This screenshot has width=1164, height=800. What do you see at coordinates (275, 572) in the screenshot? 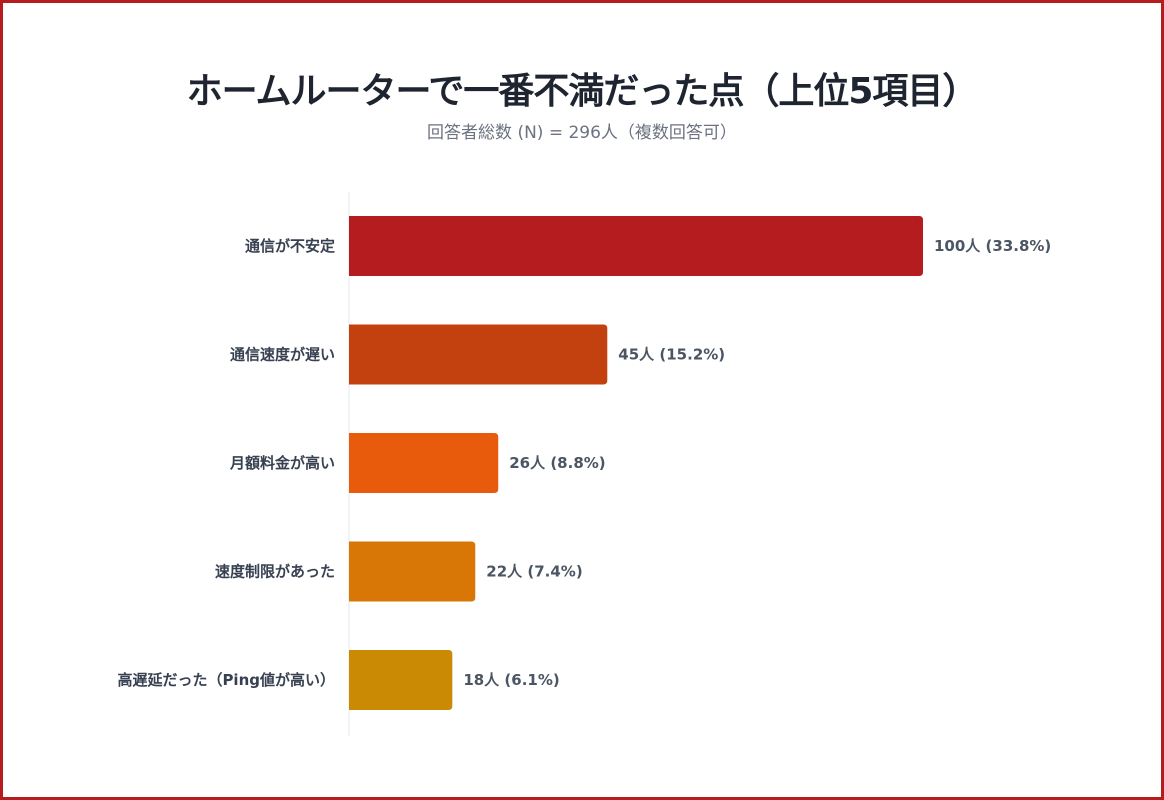
I see `category-label: 速度制限があった` at bounding box center [275, 572].